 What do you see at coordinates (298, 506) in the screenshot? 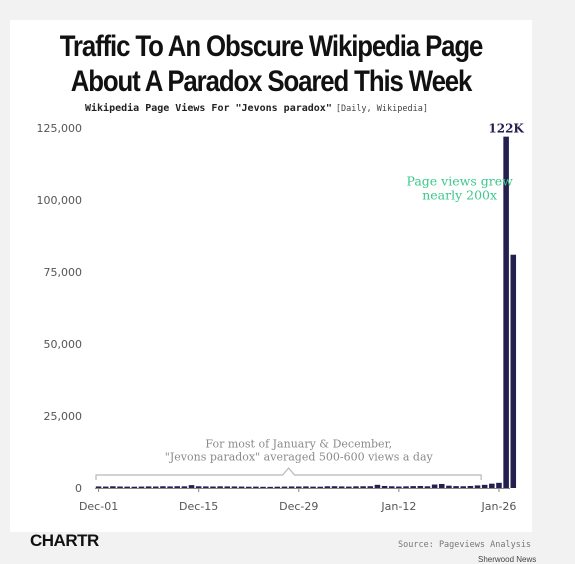
I see `x-tick-label: Dec-29` at bounding box center [298, 506].